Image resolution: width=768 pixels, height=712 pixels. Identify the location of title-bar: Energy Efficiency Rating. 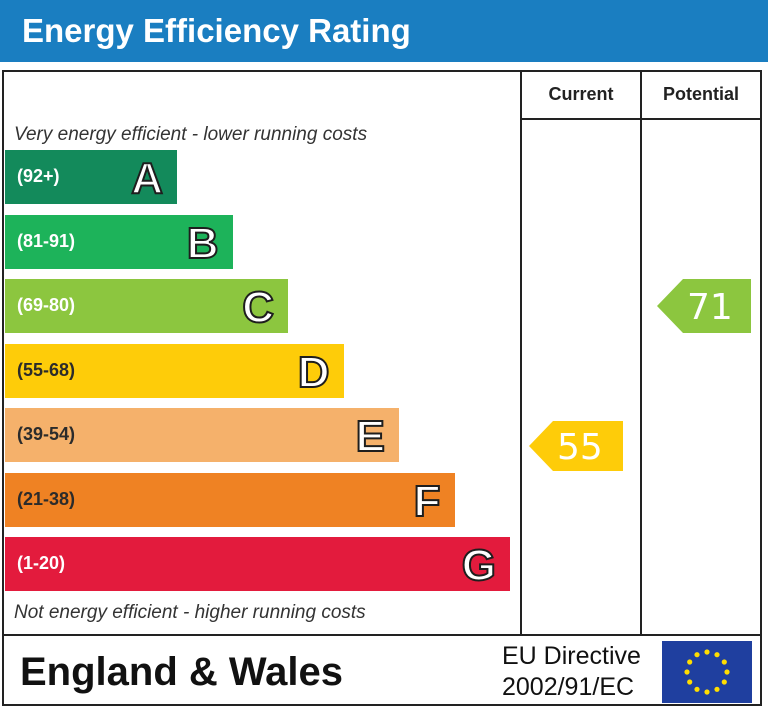
(384, 31).